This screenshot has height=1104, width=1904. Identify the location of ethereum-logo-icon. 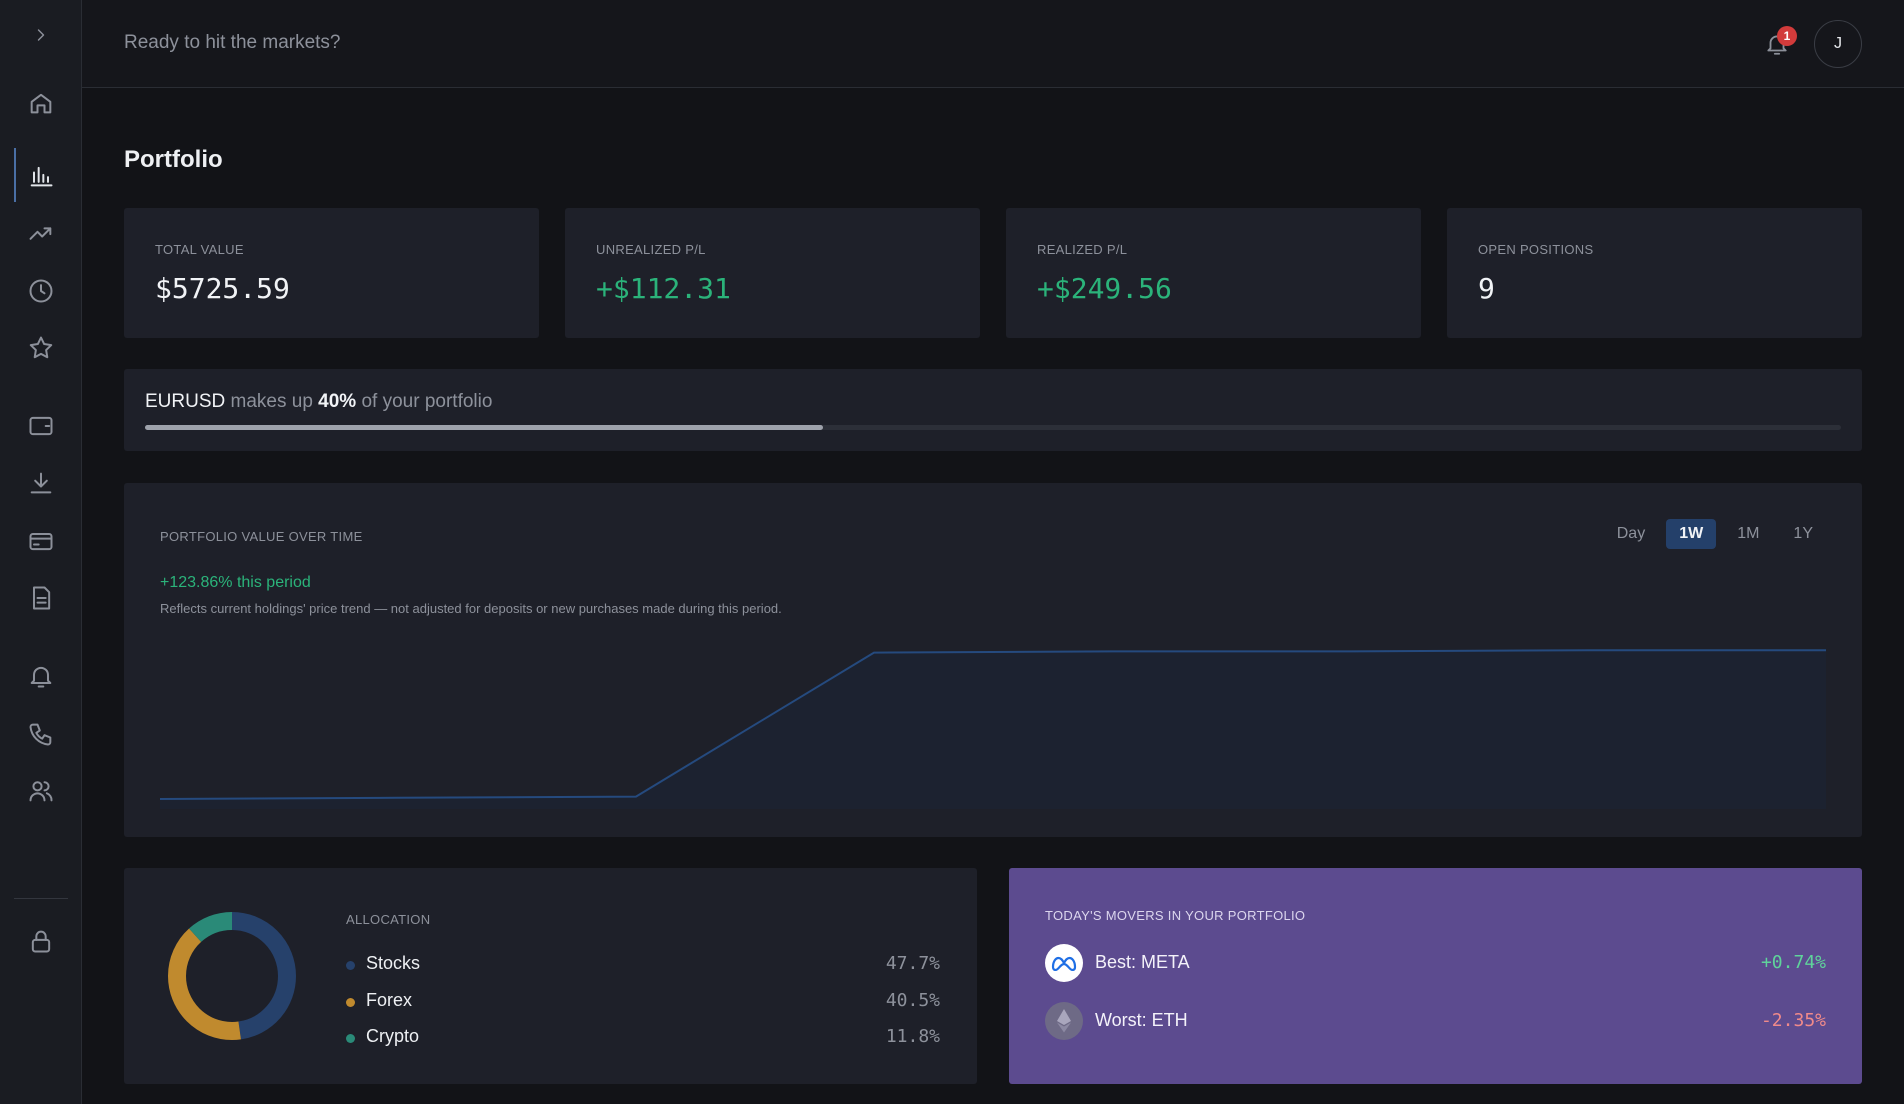
(1064, 1021).